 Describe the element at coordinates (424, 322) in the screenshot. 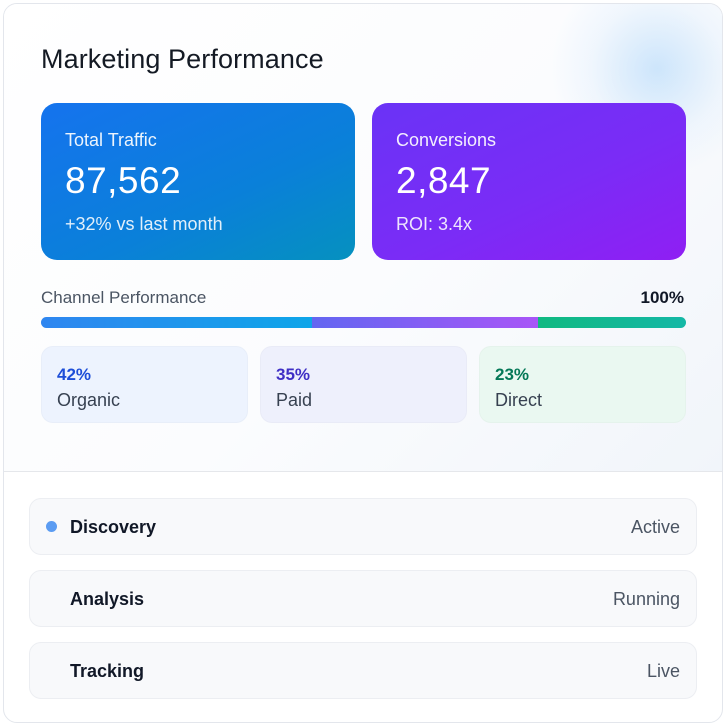

I see `paid-segment` at that location.